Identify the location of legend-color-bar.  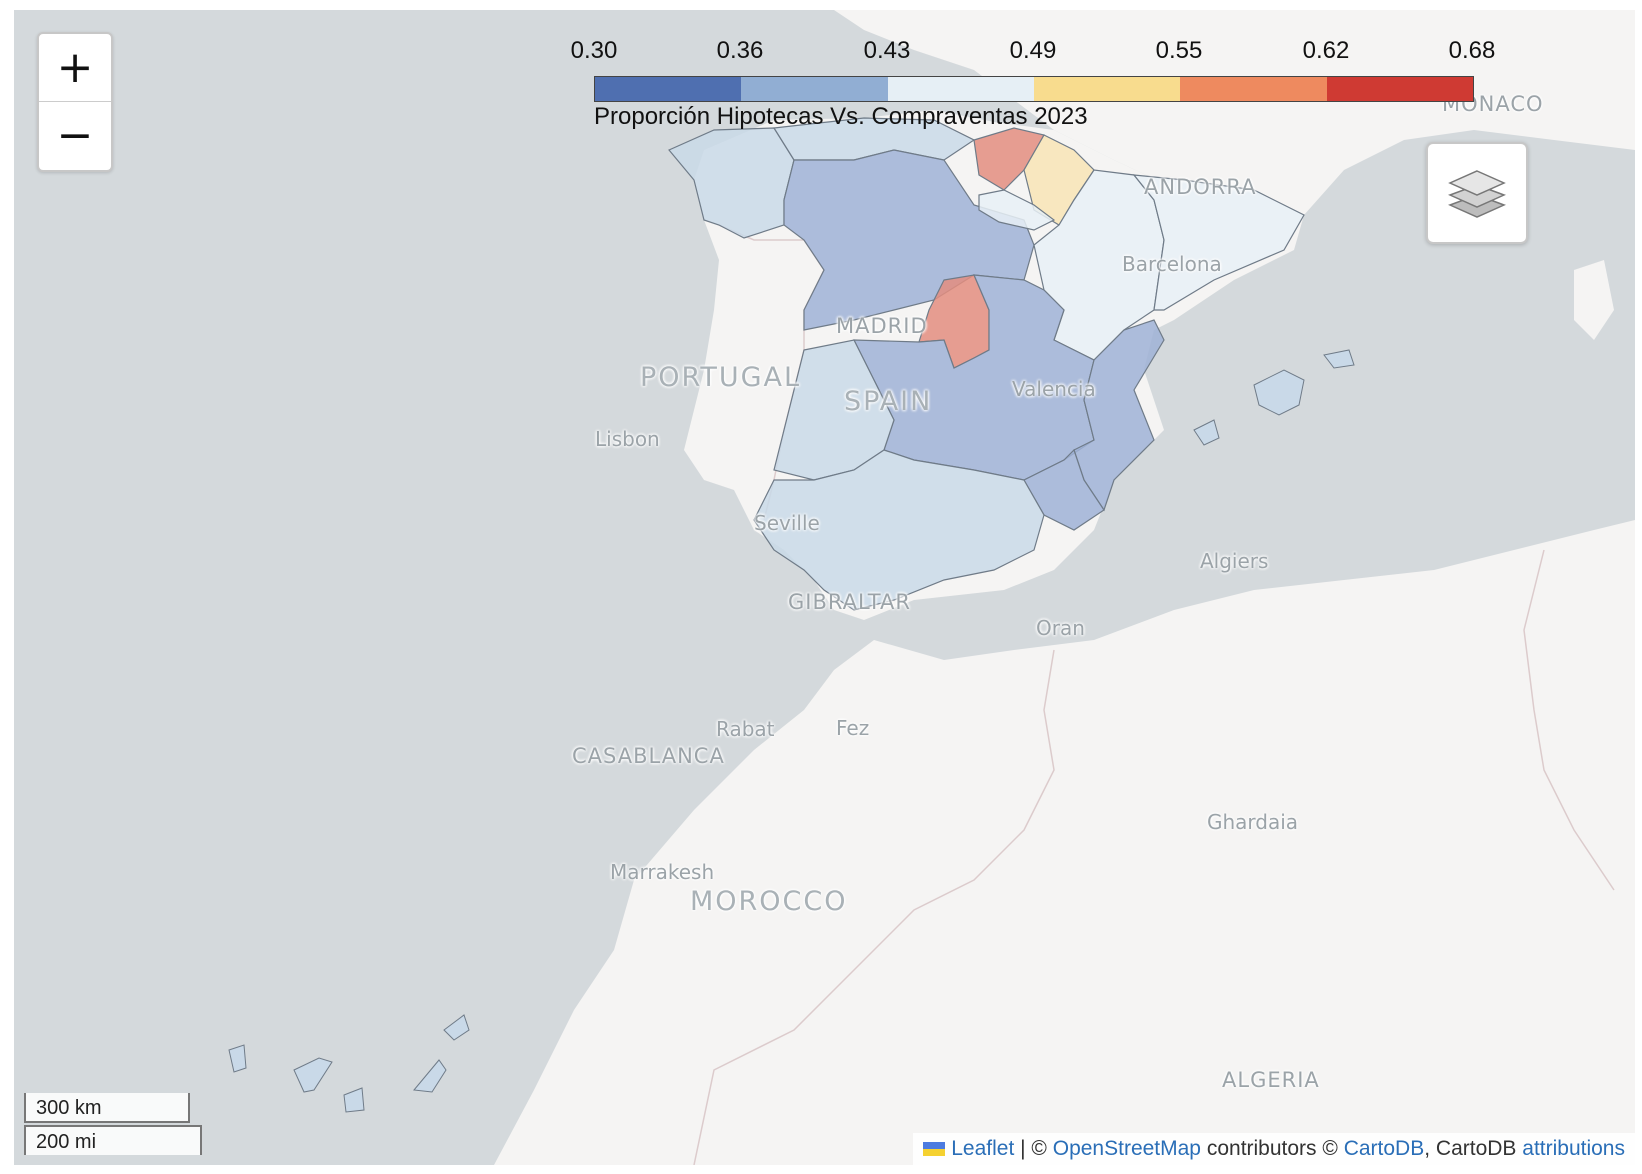
(1034, 89).